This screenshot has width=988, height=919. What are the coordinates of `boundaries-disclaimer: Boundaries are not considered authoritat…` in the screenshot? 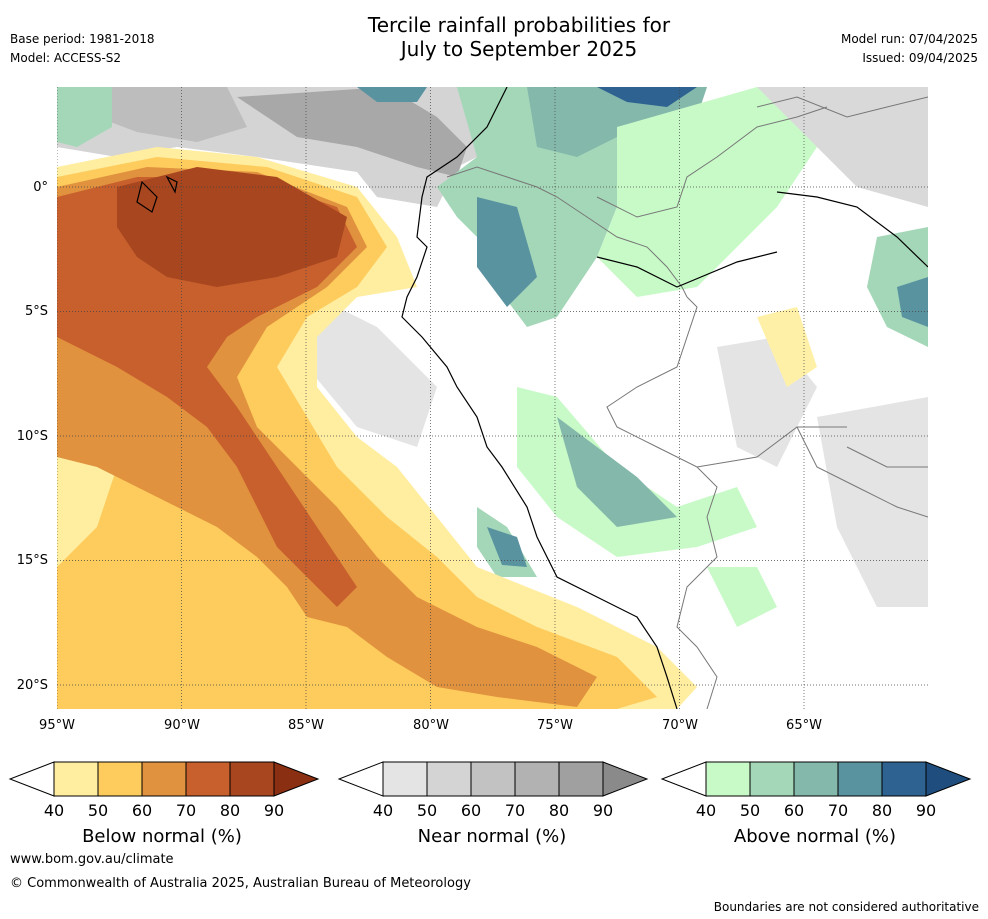 It's located at (846, 907).